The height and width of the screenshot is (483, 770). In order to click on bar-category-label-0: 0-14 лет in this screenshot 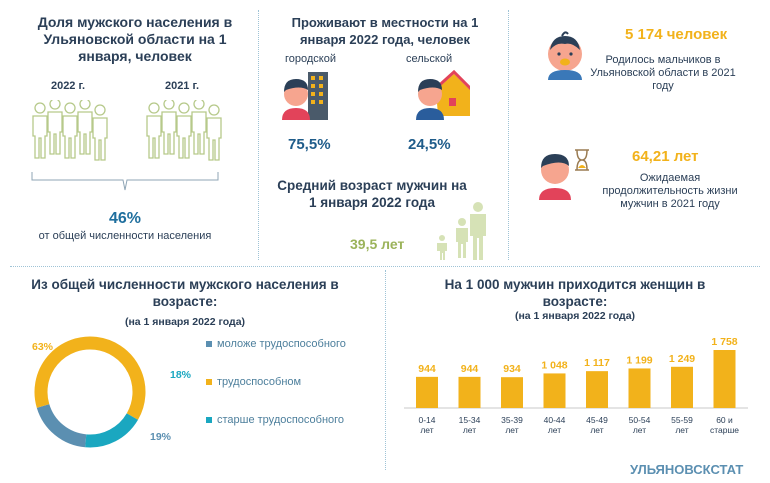, I will do `click(426, 425)`.